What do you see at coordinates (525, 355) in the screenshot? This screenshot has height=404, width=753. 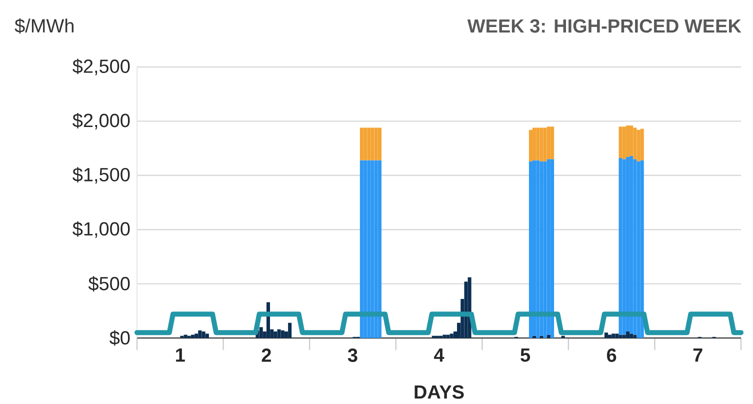 I see `x-tick-label: 5` at bounding box center [525, 355].